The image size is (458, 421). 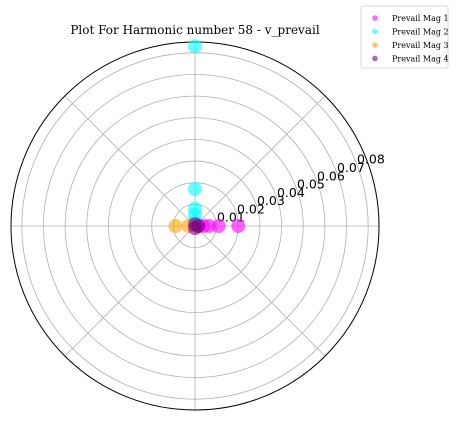 What do you see at coordinates (351, 167) in the screenshot?
I see `radial-tick-label: 0.07` at bounding box center [351, 167].